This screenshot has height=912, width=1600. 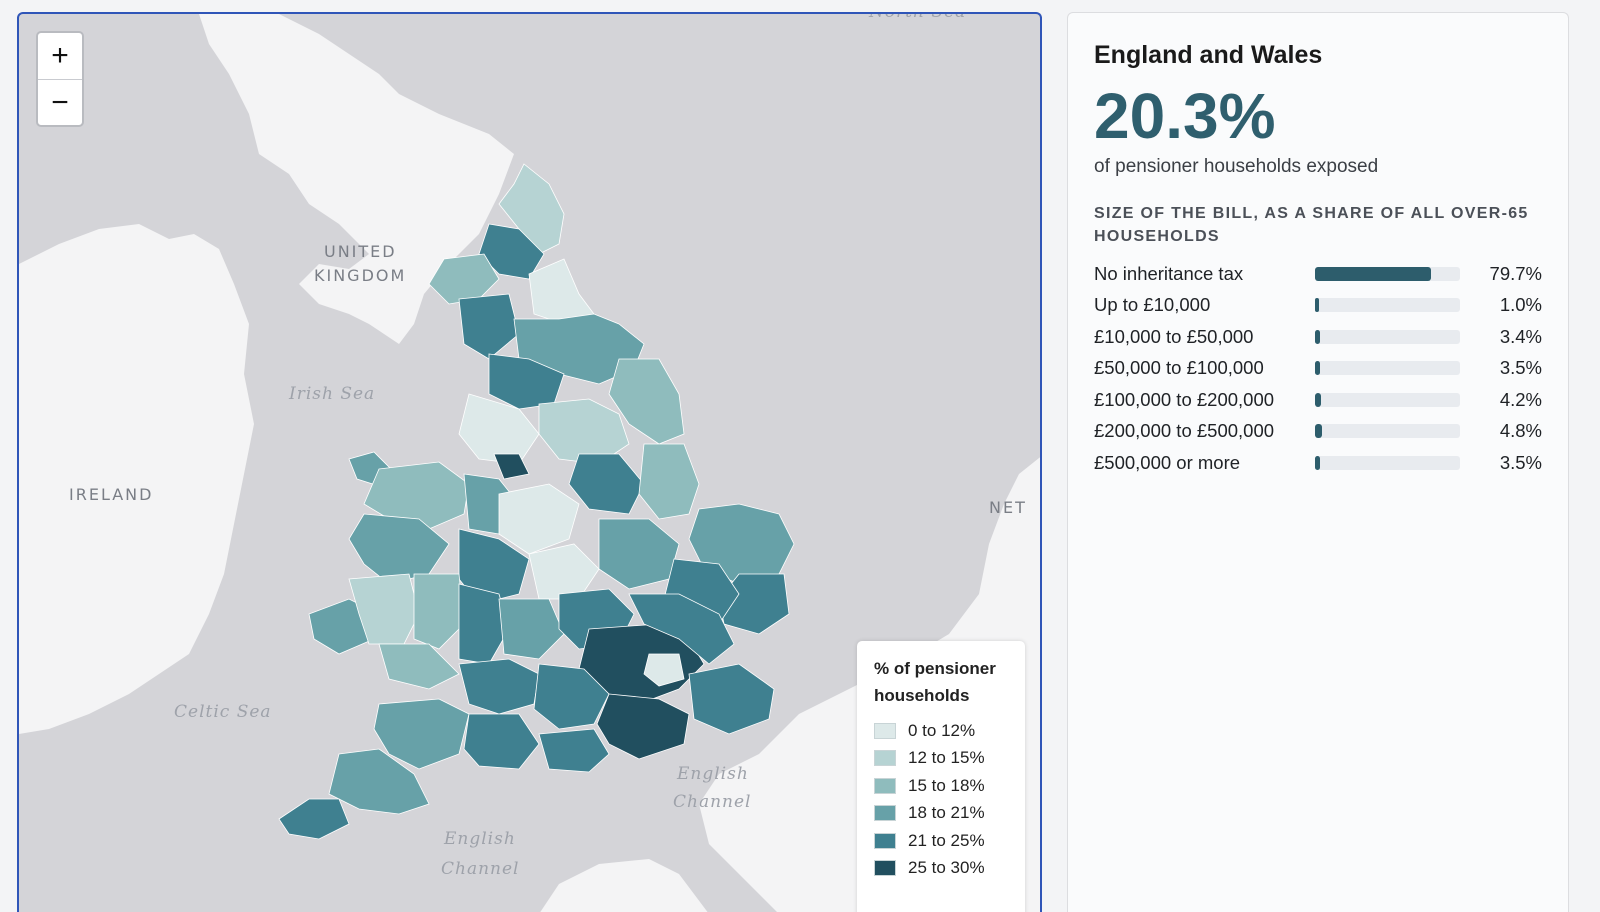 I want to click on bill-row: No inheritance tax 79.7%, so click(x=1318, y=274).